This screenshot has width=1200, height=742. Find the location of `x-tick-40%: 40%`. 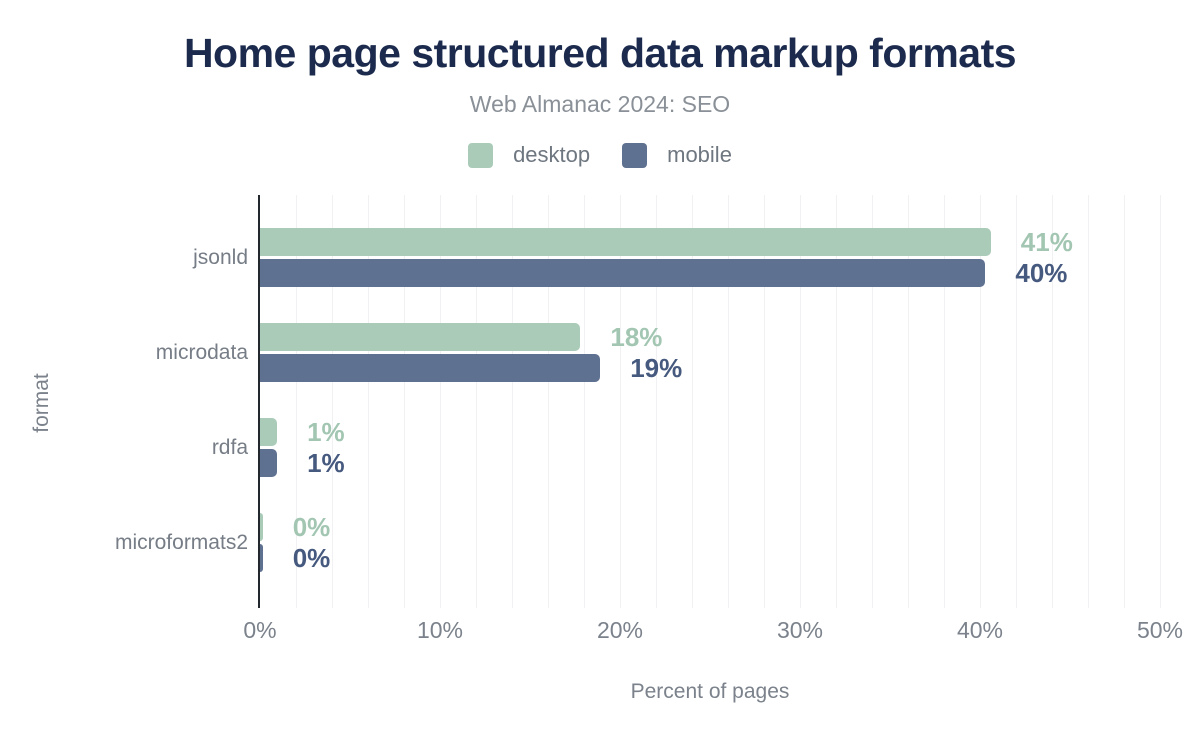

x-tick-40%: 40% is located at coordinates (980, 630).